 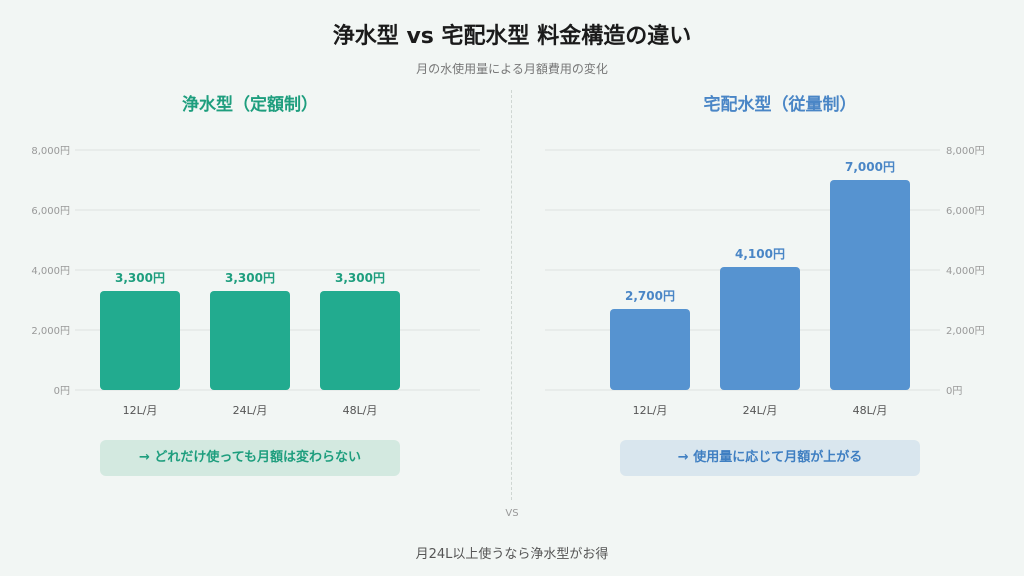 I want to click on right-ytick-label: 8,000円, so click(x=965, y=151).